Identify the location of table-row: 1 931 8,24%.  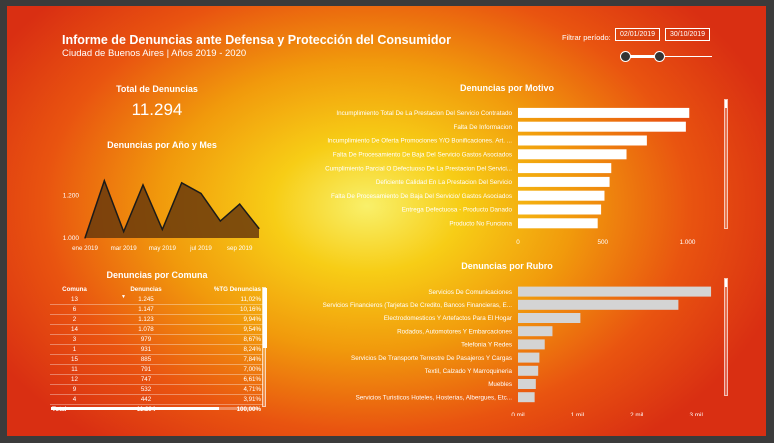
(156, 349).